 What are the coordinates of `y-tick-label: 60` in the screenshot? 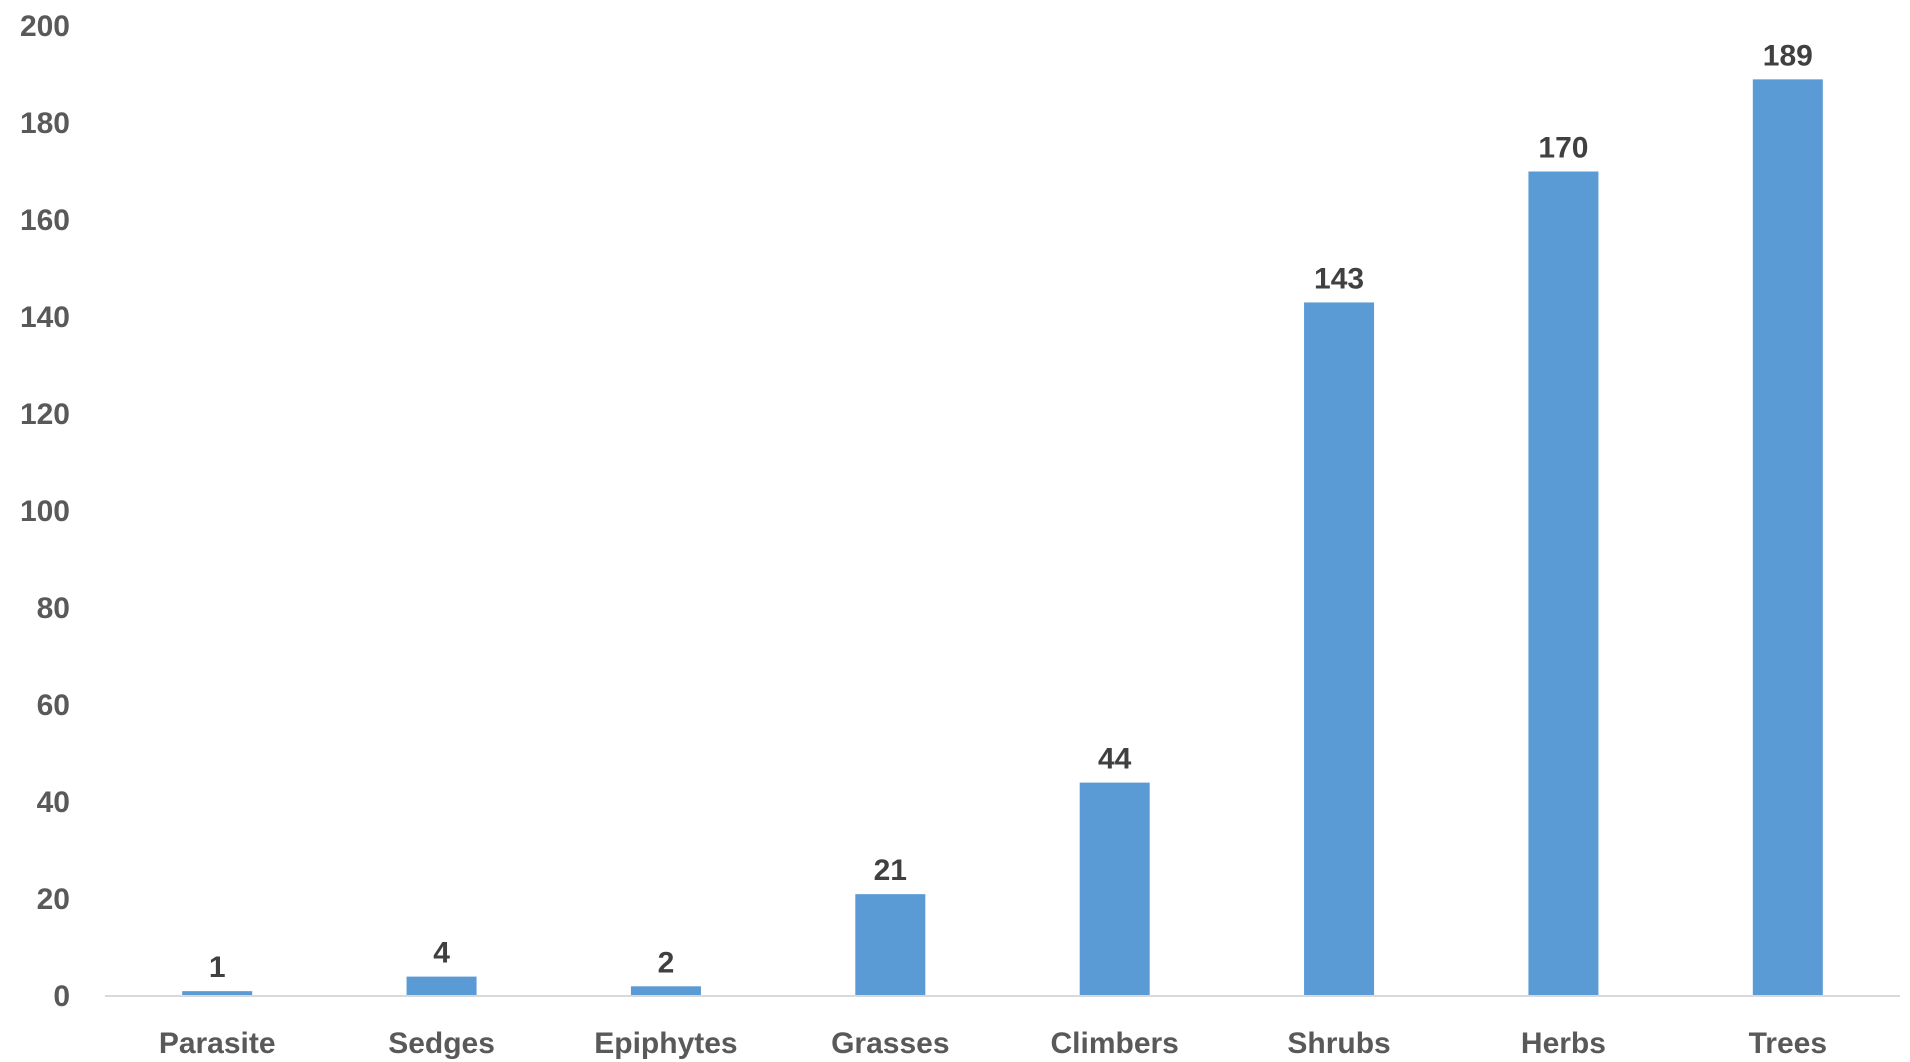 It's located at (53, 705).